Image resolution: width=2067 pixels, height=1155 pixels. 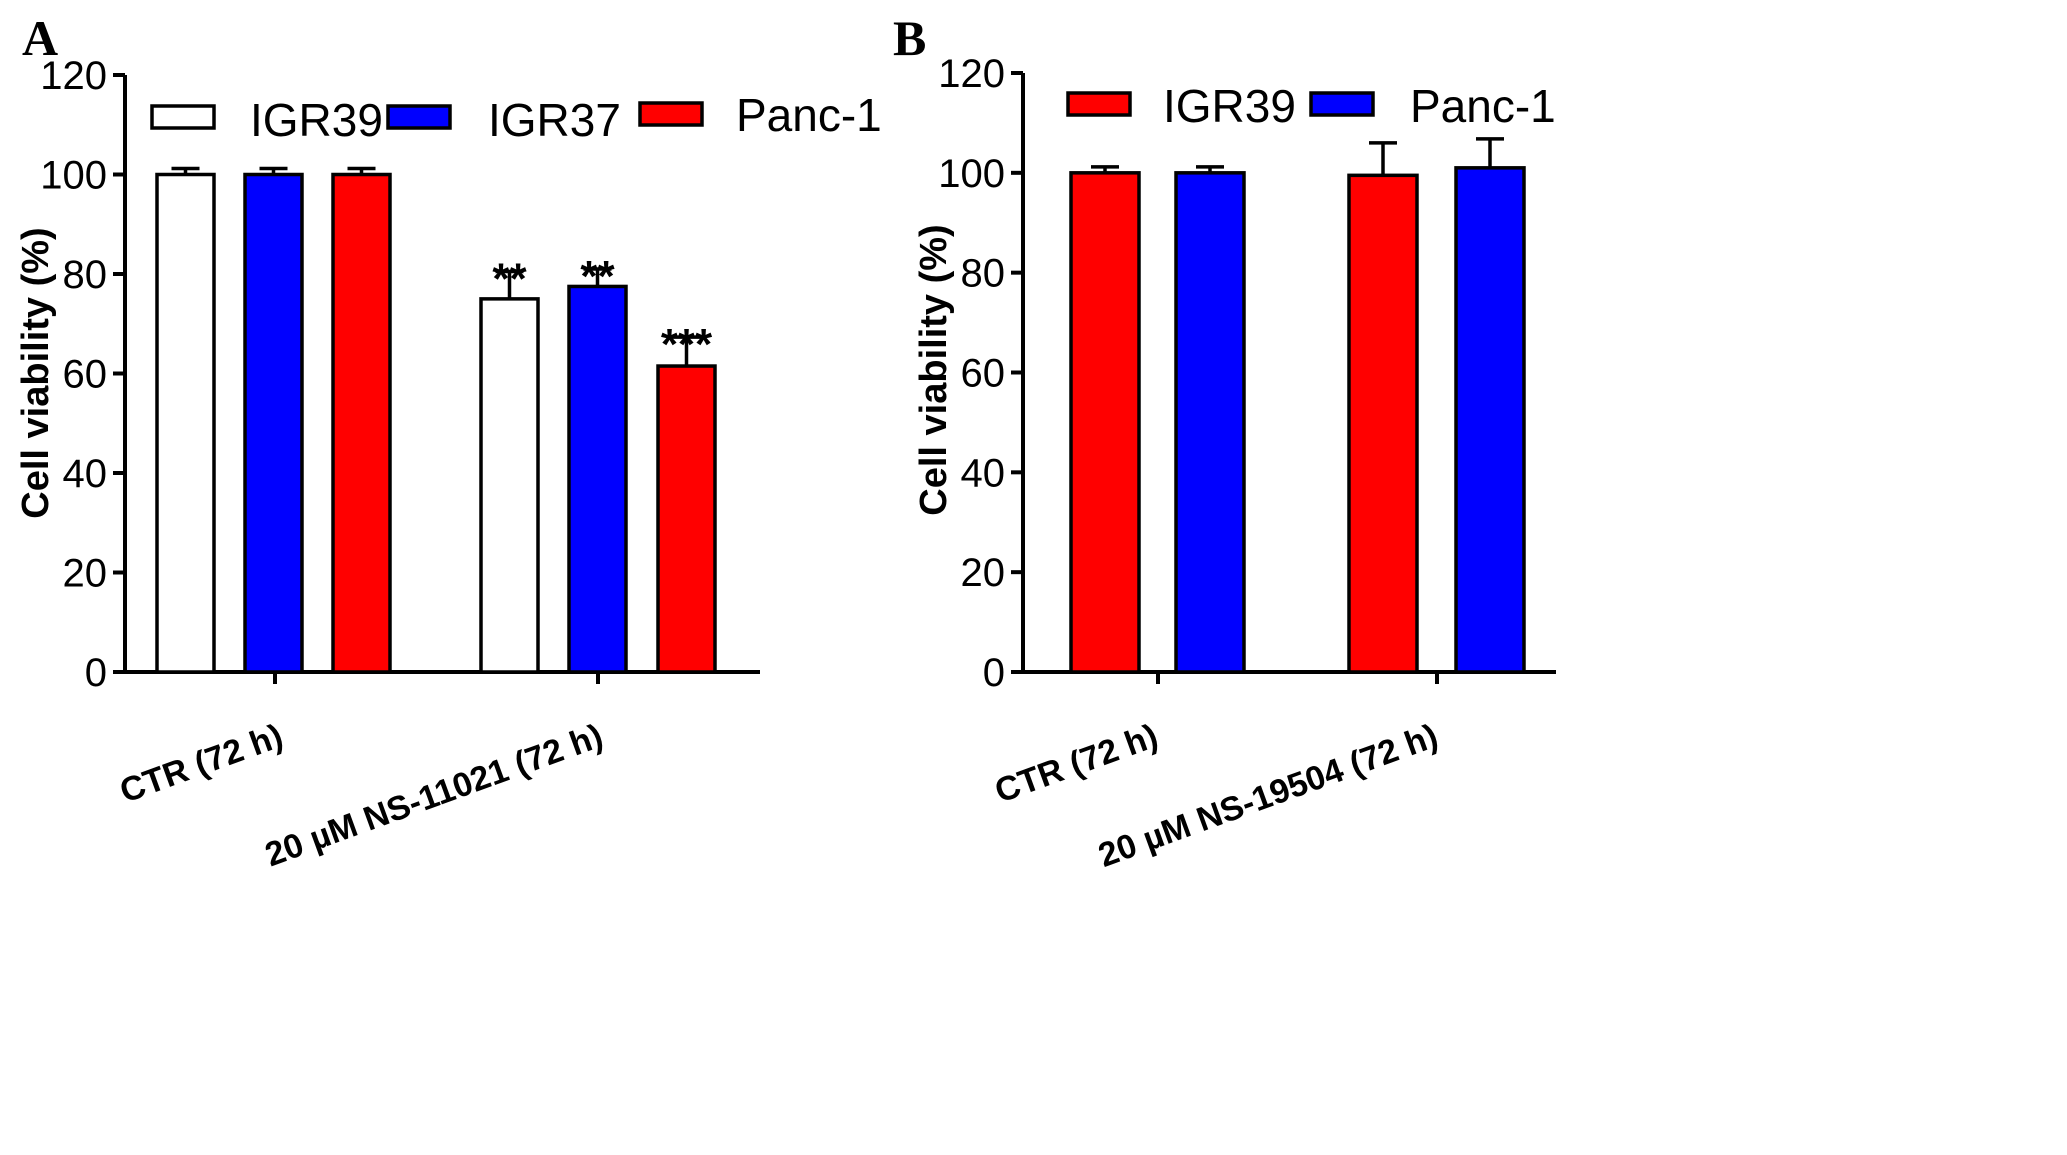 What do you see at coordinates (40, 38) in the screenshot?
I see `panel-a-letter: A` at bounding box center [40, 38].